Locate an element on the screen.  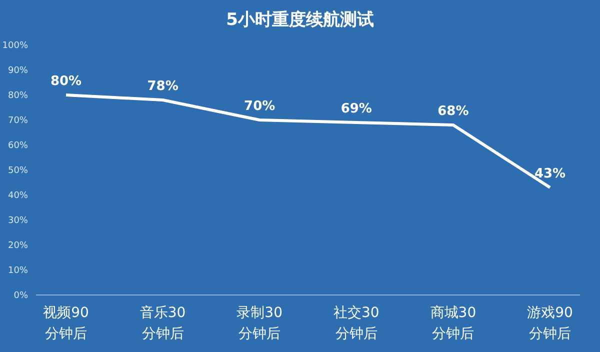
y-tick-label: 30% is located at coordinates (18, 221).